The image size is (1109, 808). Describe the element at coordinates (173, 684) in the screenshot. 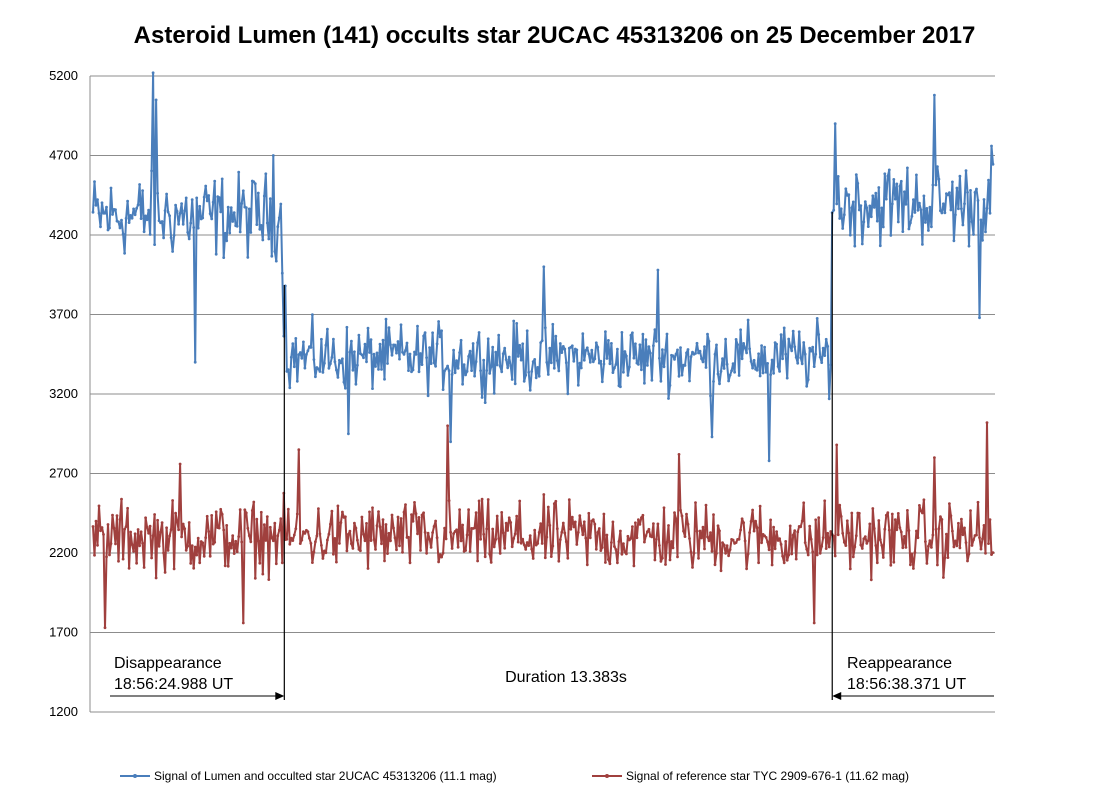

I see `disappearance-time: 18:56:24.988 UT` at that location.